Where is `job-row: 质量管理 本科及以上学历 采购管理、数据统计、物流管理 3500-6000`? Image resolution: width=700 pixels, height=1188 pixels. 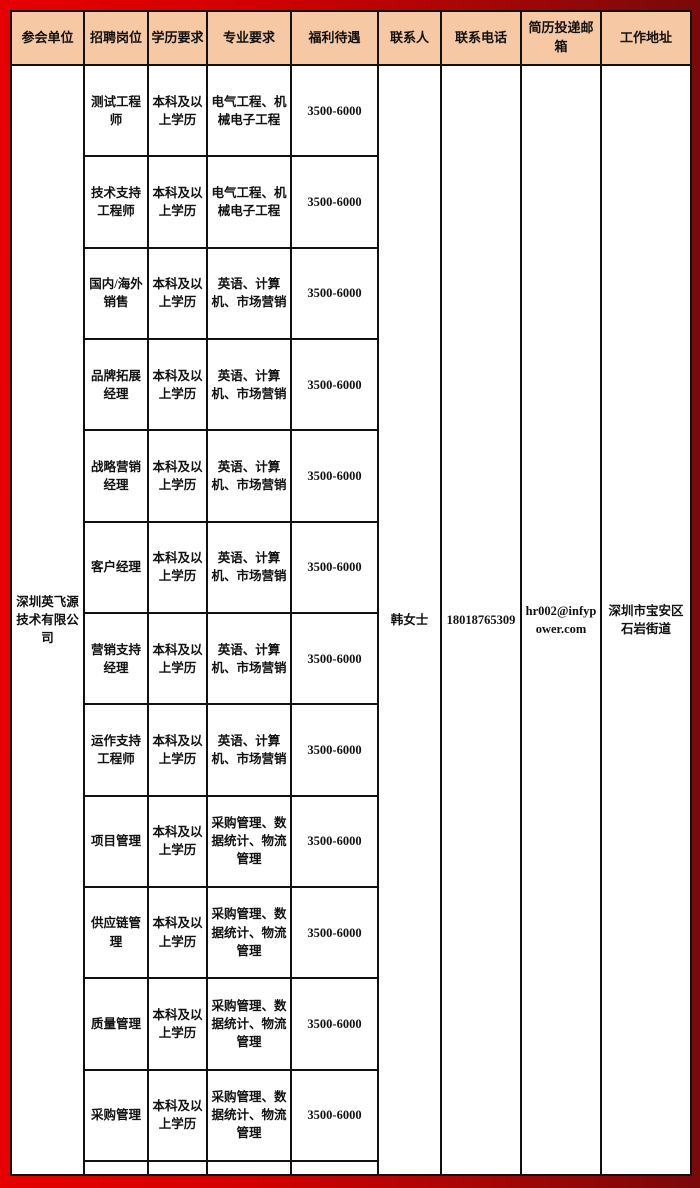
job-row: 质量管理 本科及以上学历 采购管理、数据统计、物流管理 3500-6000 is located at coordinates (351, 1024).